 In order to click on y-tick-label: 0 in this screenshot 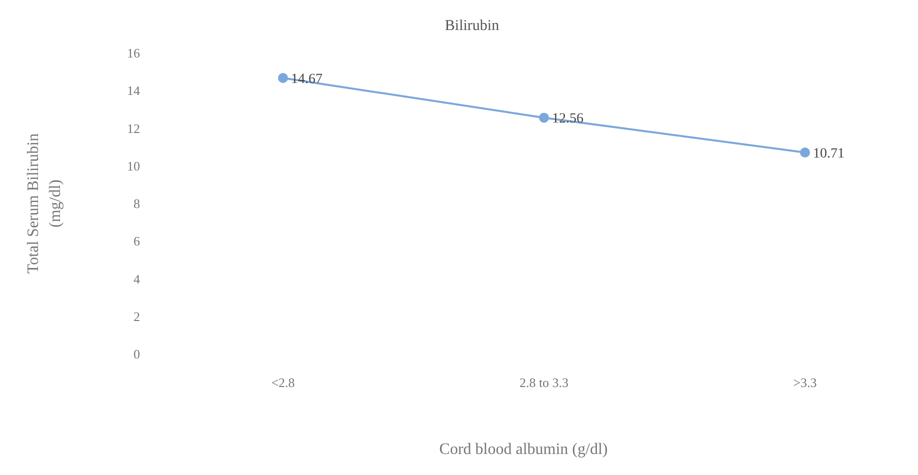, I will do `click(137, 354)`.